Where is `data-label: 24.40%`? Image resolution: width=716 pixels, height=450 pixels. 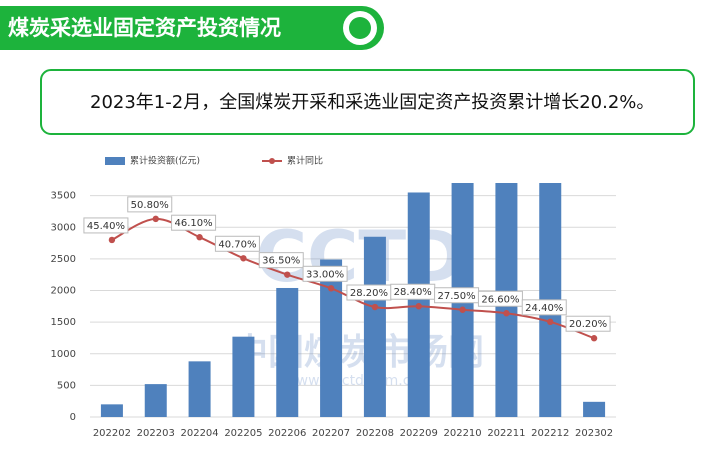
data-label: 24.40% is located at coordinates (544, 308).